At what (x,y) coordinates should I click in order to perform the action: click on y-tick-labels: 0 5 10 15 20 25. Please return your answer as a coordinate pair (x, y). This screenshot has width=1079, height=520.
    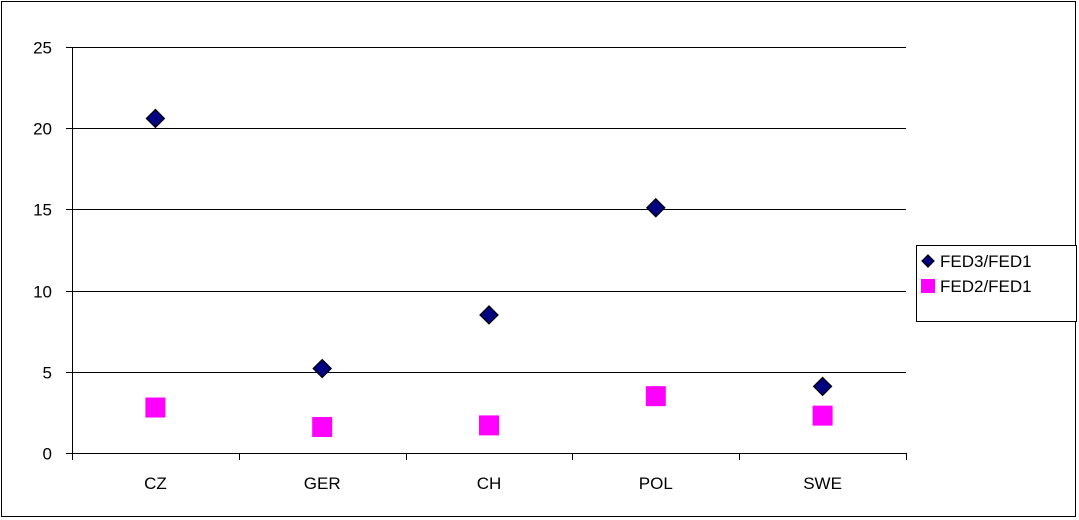
    Looking at the image, I should click on (42, 251).